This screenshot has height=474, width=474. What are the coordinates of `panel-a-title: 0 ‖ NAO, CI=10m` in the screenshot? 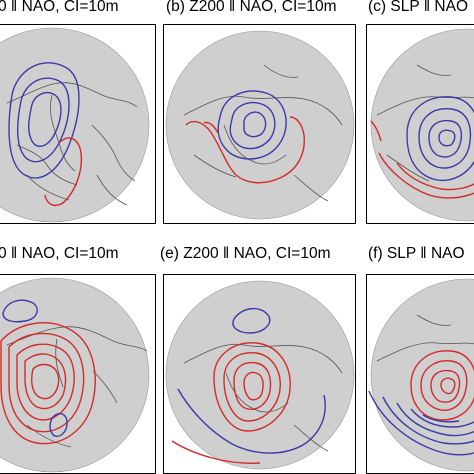 It's located at (59, 7).